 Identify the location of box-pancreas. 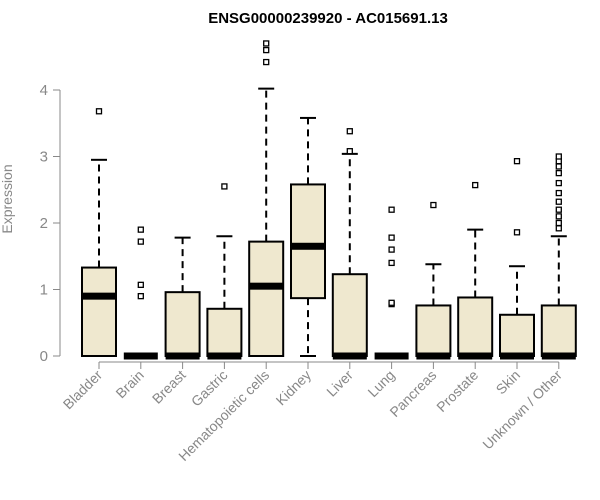
(433, 280).